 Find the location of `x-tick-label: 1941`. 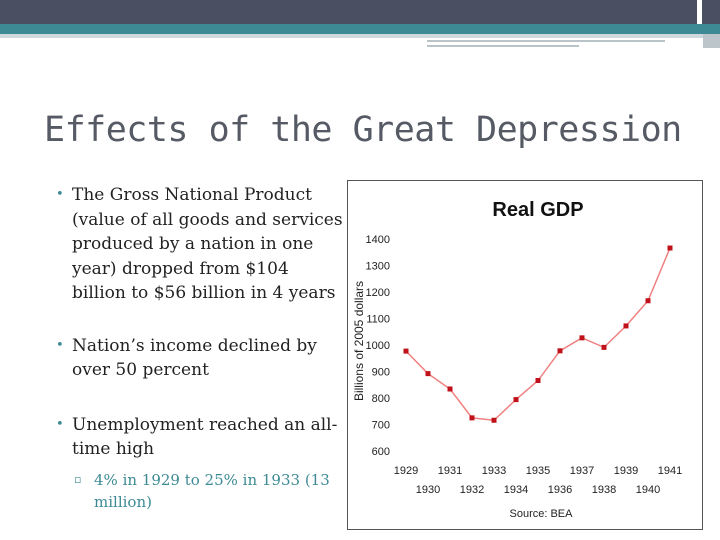

x-tick-label: 1941 is located at coordinates (670, 471).